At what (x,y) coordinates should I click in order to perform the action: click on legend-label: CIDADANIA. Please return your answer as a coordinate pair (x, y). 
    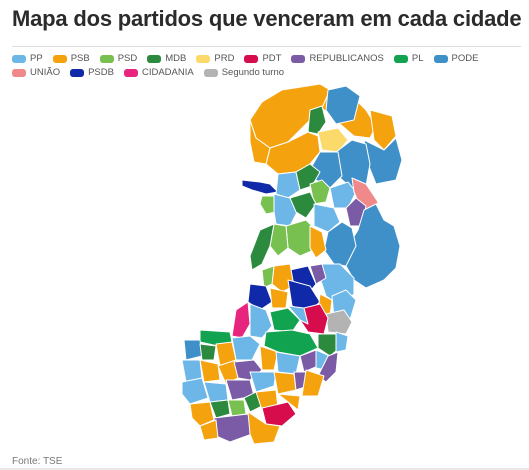
    Looking at the image, I should click on (167, 72).